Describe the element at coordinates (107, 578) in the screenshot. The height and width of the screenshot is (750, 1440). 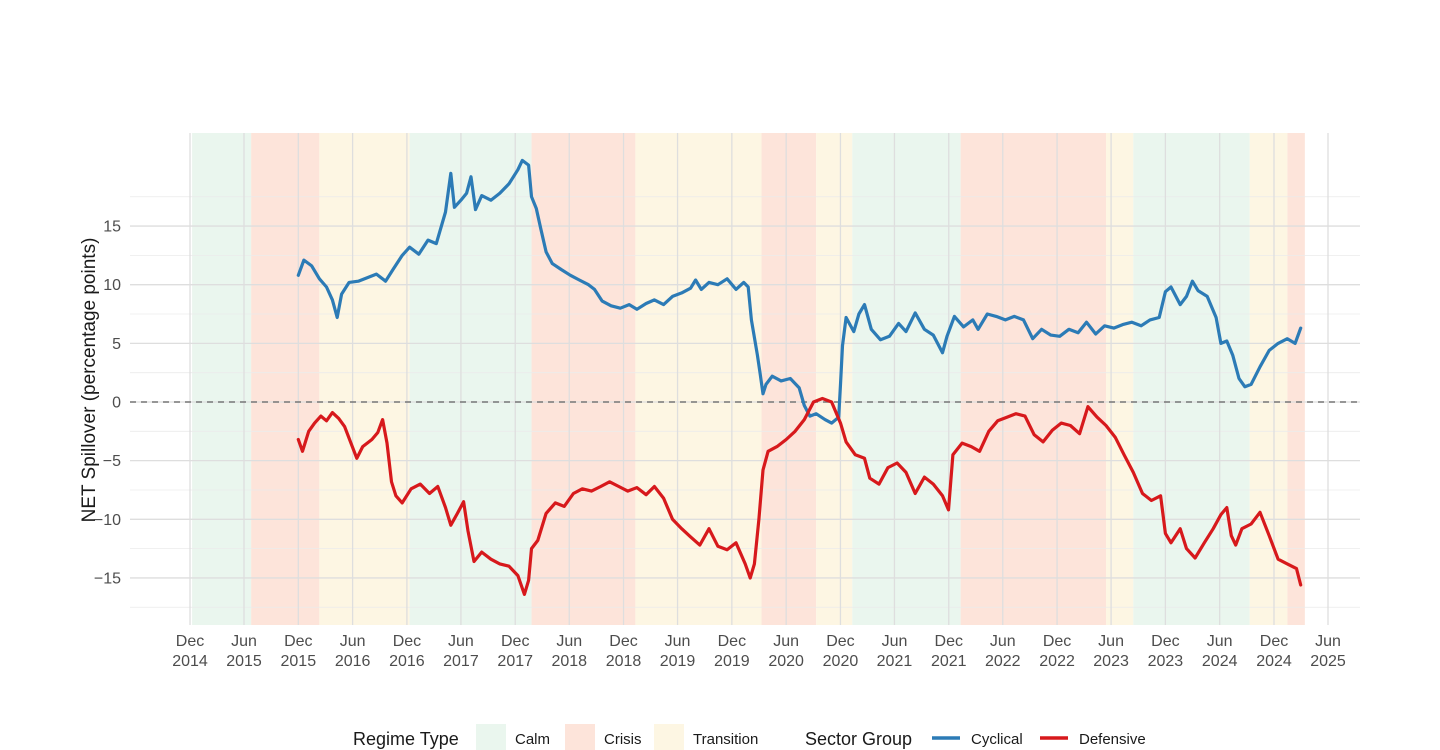
I see `y-tick-label: −15` at that location.